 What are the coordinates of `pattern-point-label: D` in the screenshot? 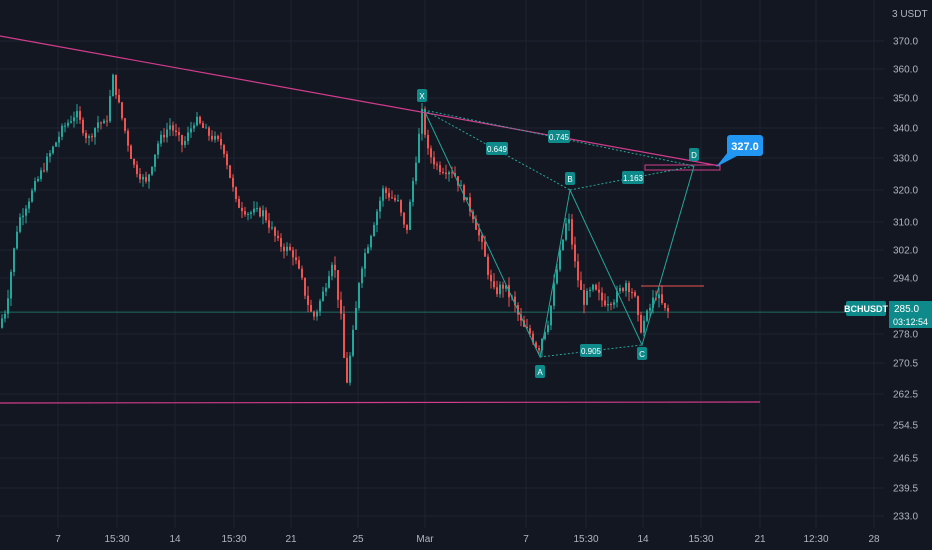 It's located at (694, 155).